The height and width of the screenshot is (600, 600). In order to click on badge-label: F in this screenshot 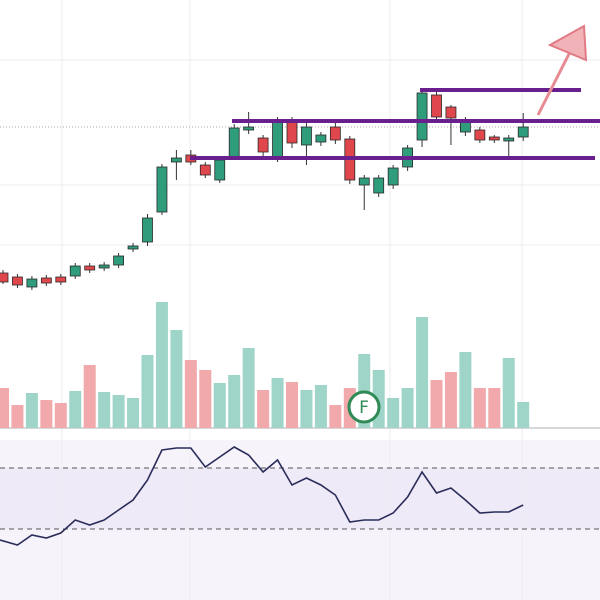, I will do `click(364, 408)`.